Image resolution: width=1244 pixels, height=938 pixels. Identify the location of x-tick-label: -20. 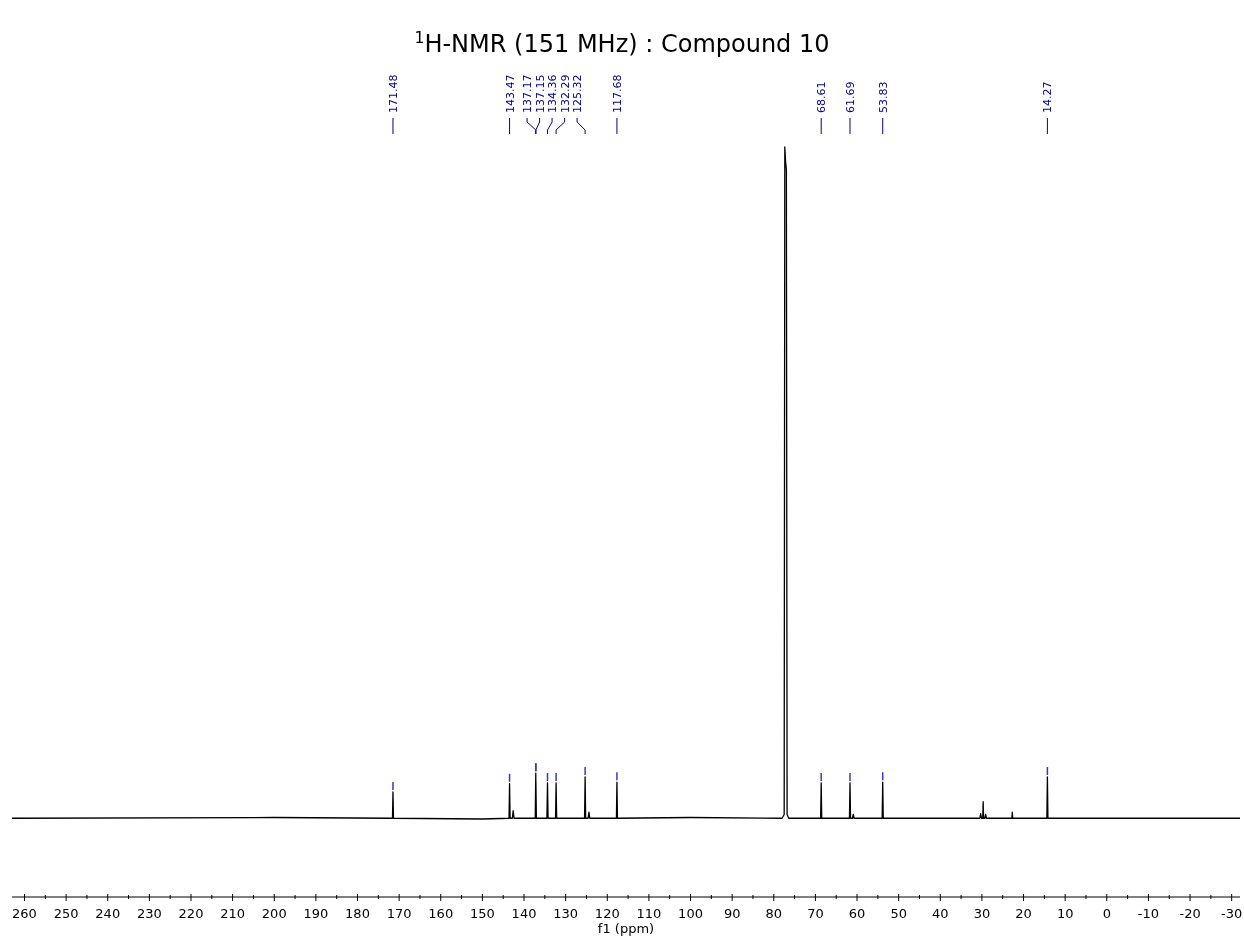
(1190, 913).